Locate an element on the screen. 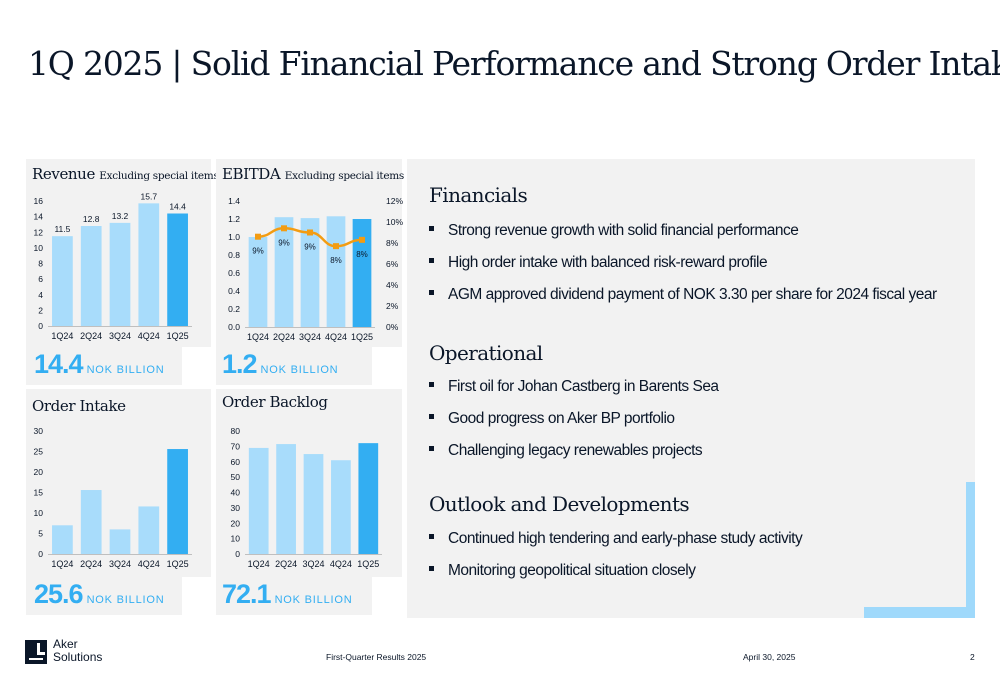 The image size is (1000, 685). y2-tick-label: 4% is located at coordinates (392, 285).